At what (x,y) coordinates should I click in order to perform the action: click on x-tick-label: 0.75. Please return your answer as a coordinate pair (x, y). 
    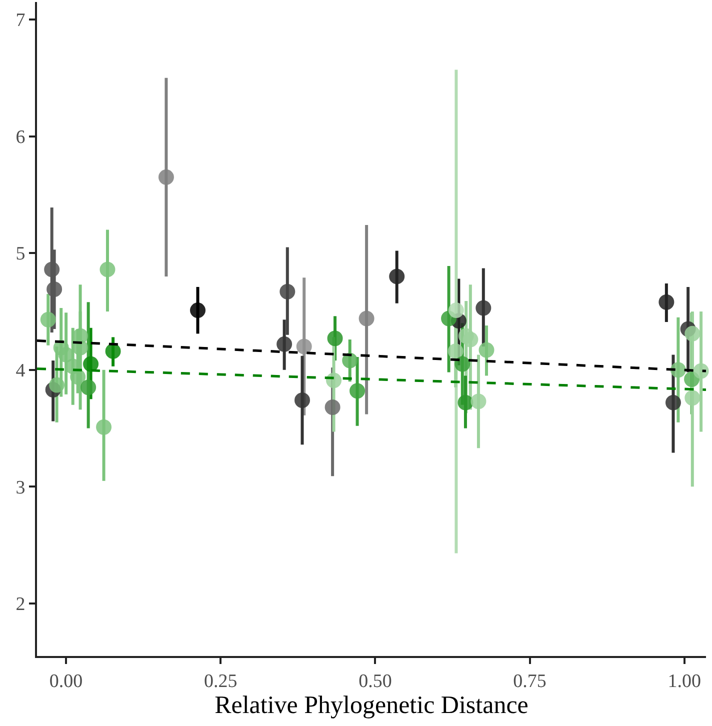
    Looking at the image, I should click on (529, 681).